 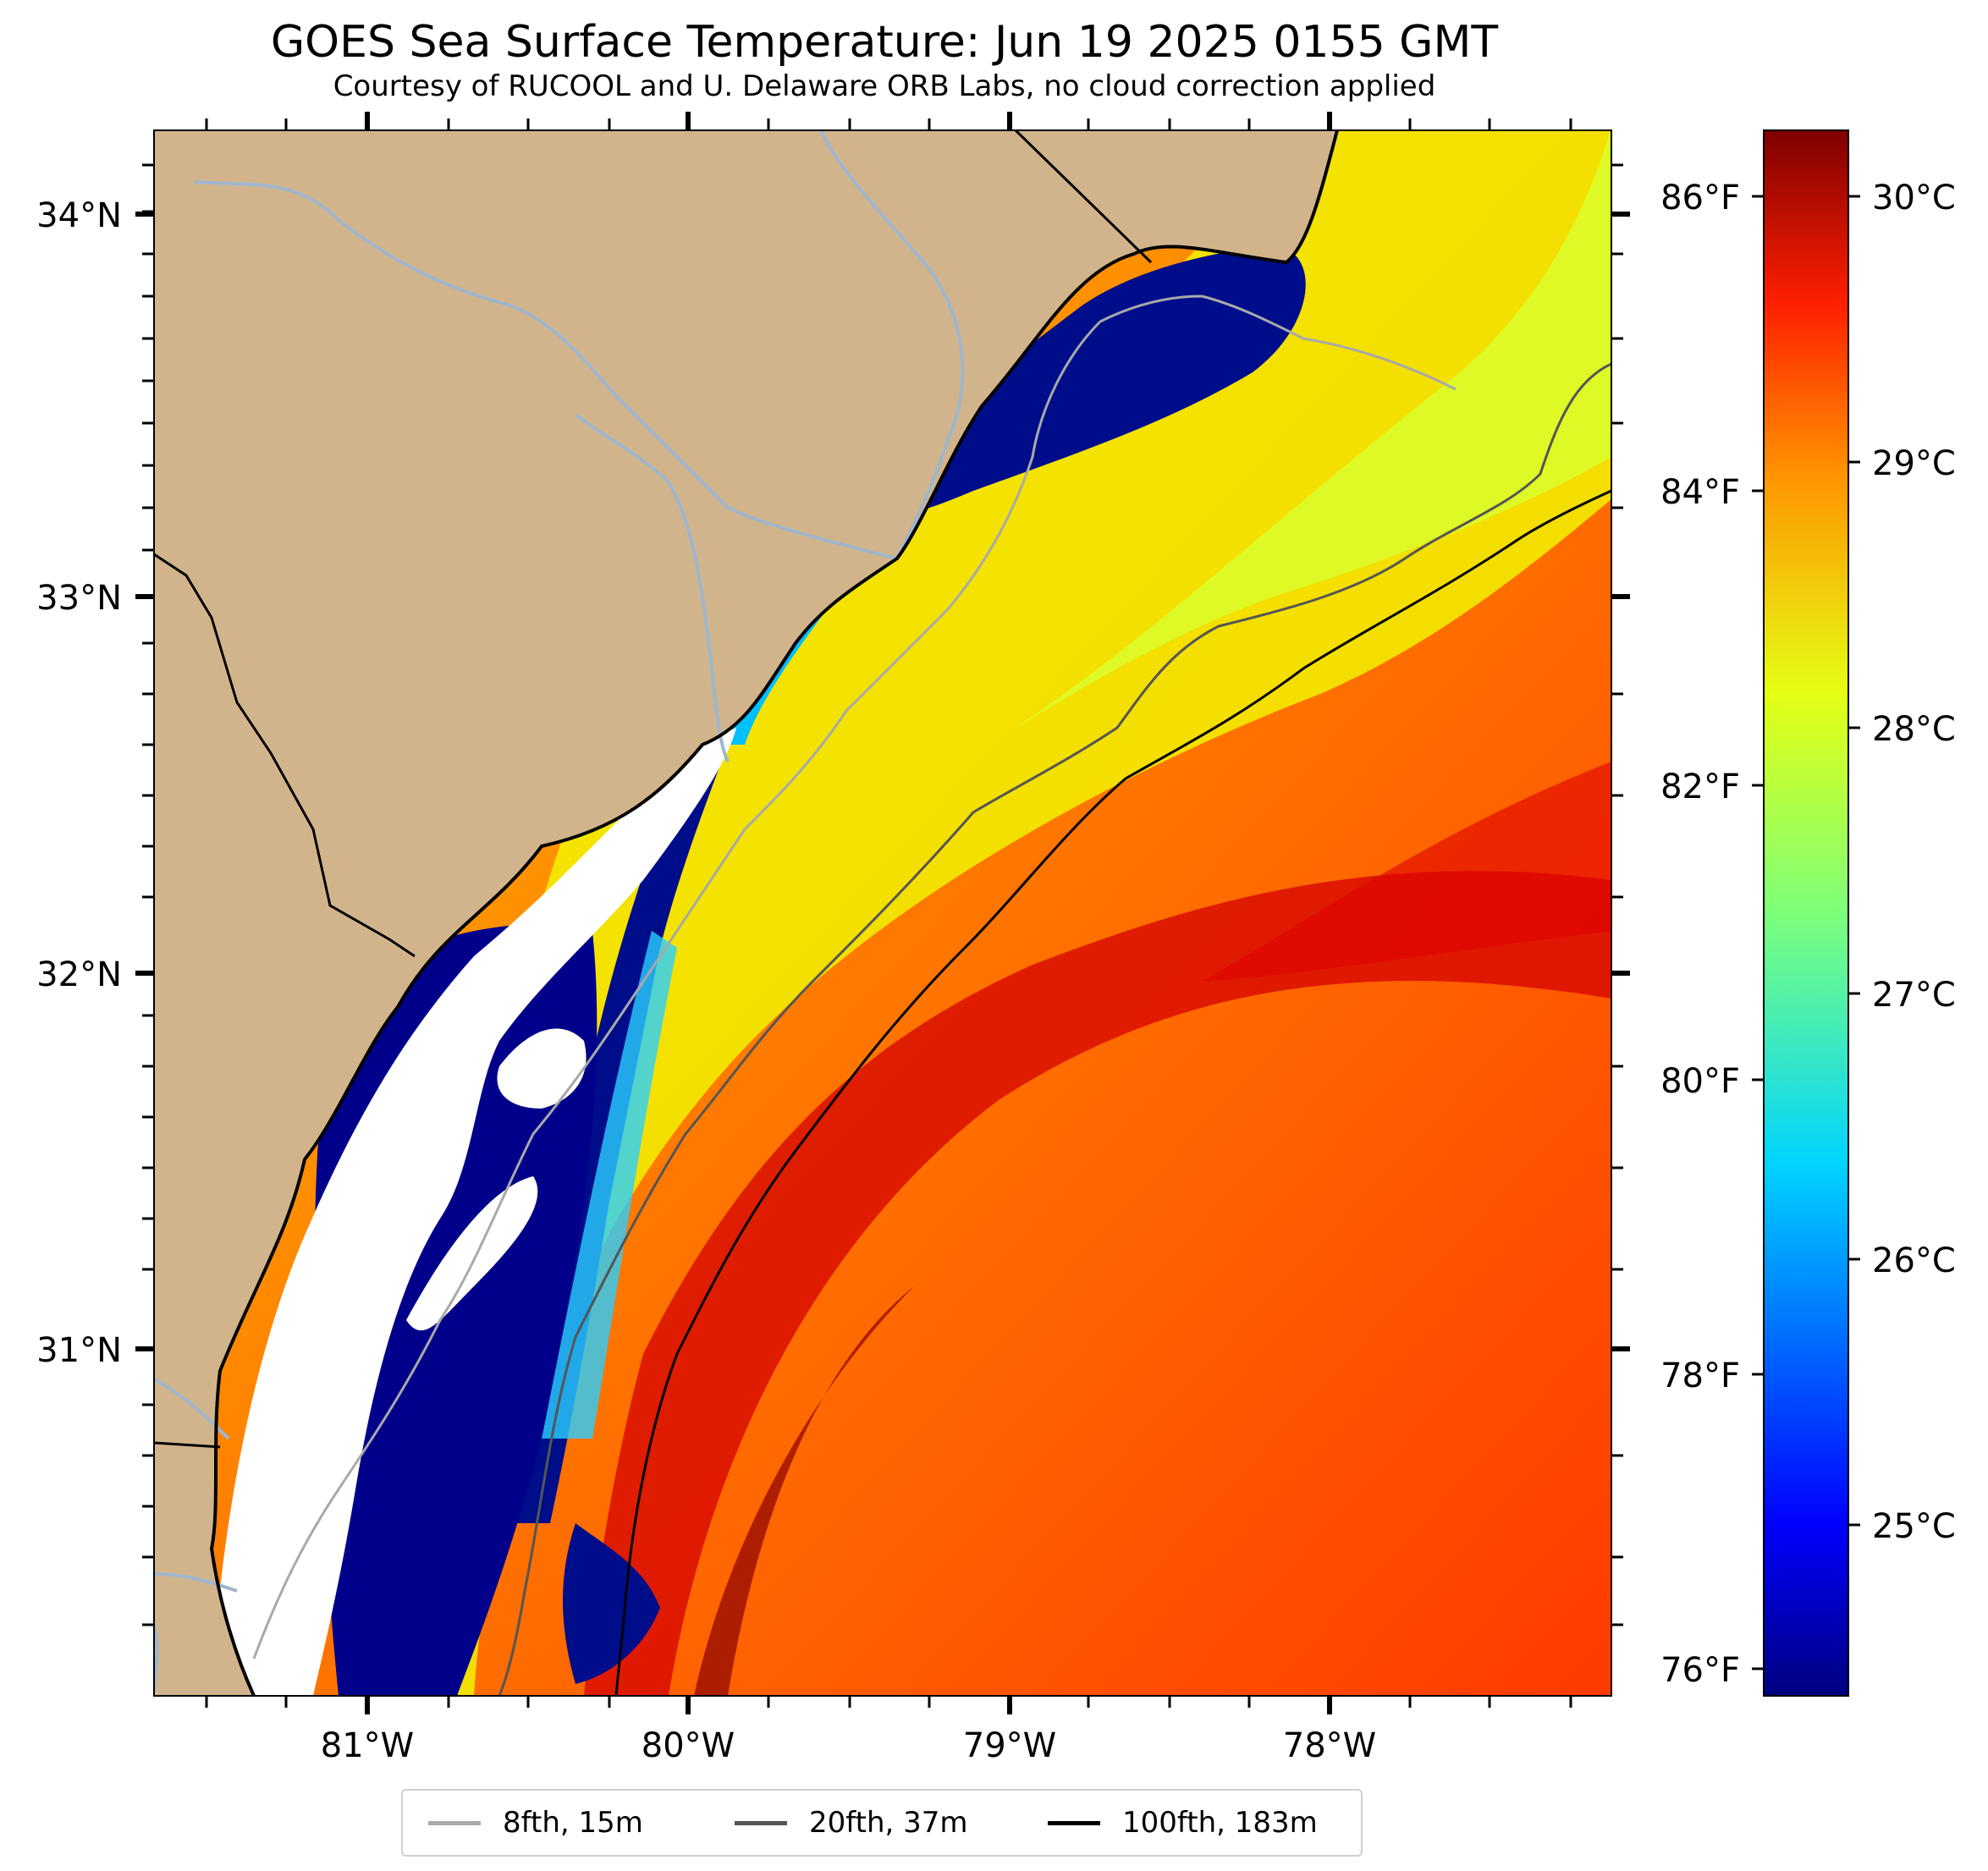 What do you see at coordinates (79, 216) in the screenshot?
I see `lat-tick-label: 34°N` at bounding box center [79, 216].